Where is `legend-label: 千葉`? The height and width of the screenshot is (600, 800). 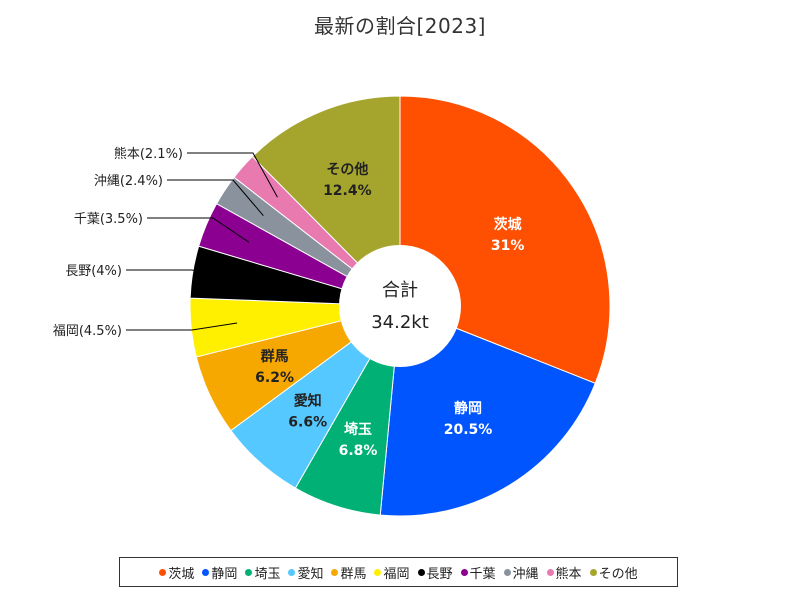
legend-label: 千葉 is located at coordinates (482, 574).